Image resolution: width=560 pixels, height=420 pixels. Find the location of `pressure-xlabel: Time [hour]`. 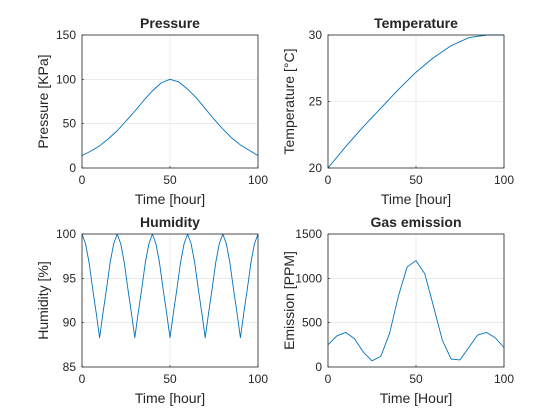

pressure-xlabel: Time [hour] is located at coordinates (170, 199).